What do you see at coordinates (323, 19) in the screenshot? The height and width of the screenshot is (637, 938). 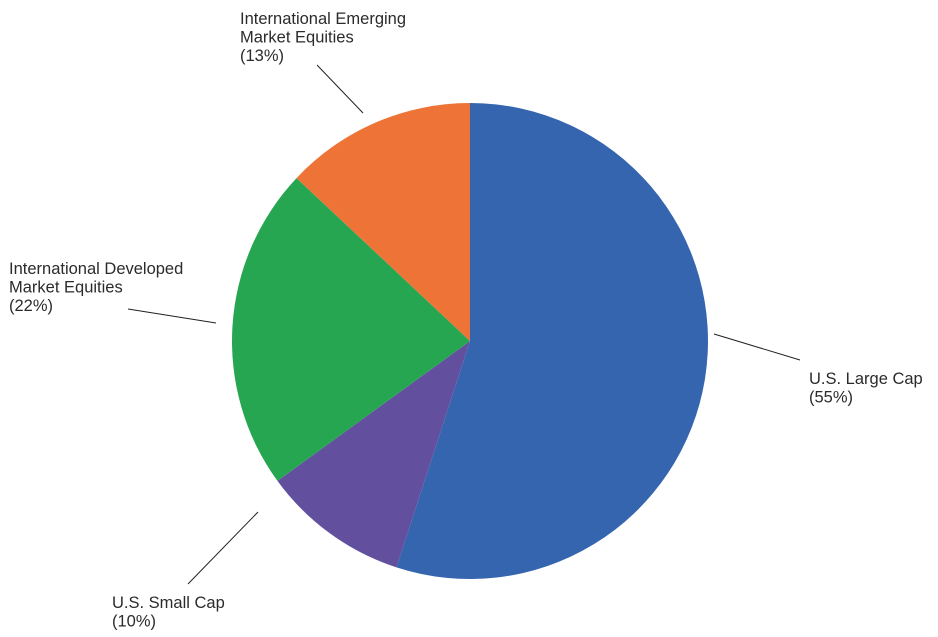 I see `slice-label-line-3-0: International Emerging` at bounding box center [323, 19].